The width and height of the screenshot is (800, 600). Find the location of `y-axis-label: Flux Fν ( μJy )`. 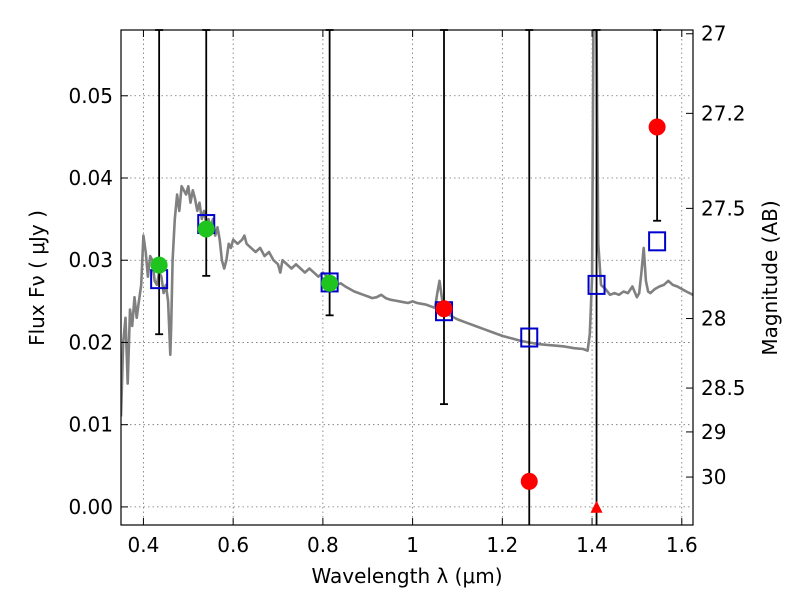

y-axis-label: Flux Fν ( μJy ) is located at coordinates (37, 278).